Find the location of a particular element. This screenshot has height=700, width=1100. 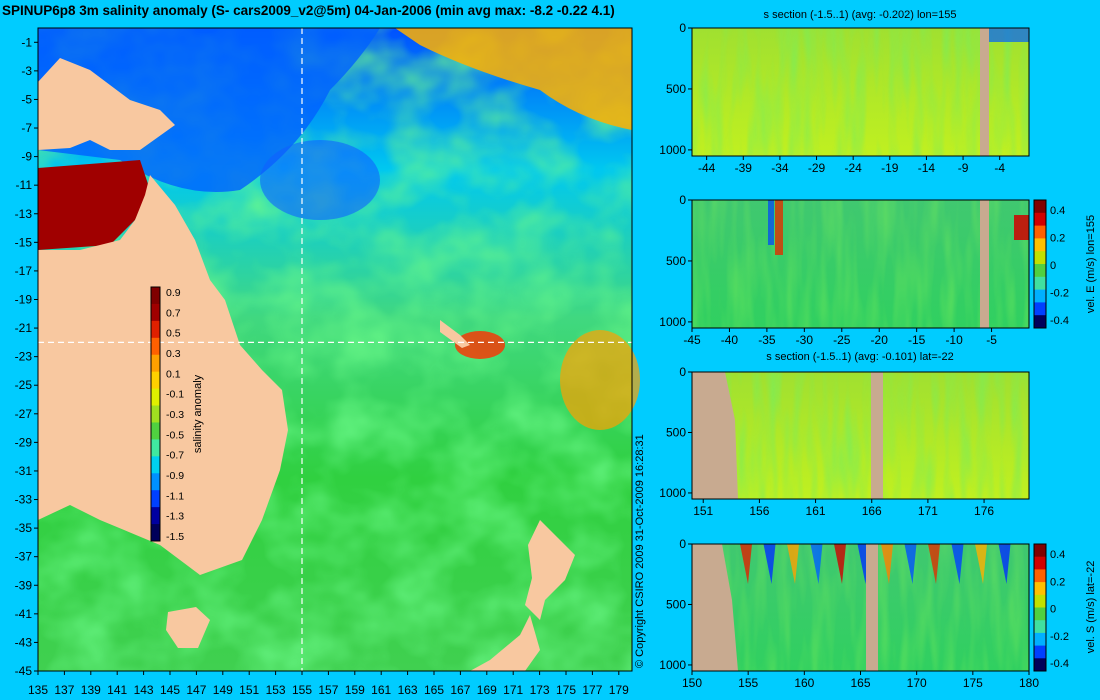

section-x-tick-label: 176 is located at coordinates (984, 511).